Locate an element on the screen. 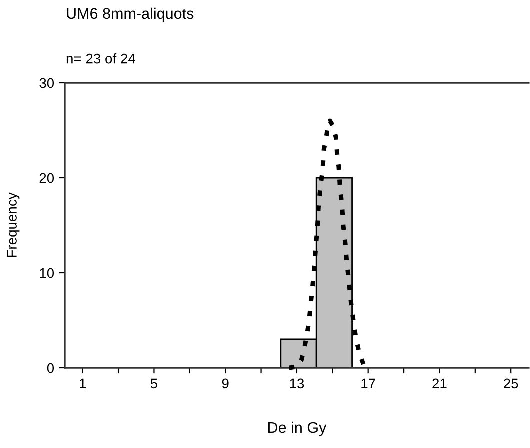  y-tick-label: 20 is located at coordinates (47, 178).